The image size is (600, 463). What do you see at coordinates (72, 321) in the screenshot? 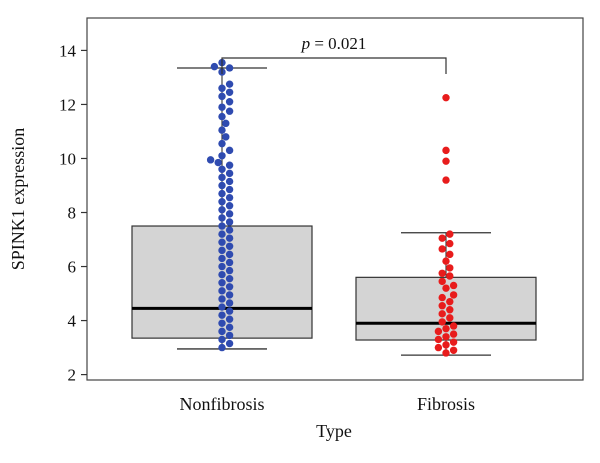
I see `y-tick-label-4: 4` at bounding box center [72, 321].